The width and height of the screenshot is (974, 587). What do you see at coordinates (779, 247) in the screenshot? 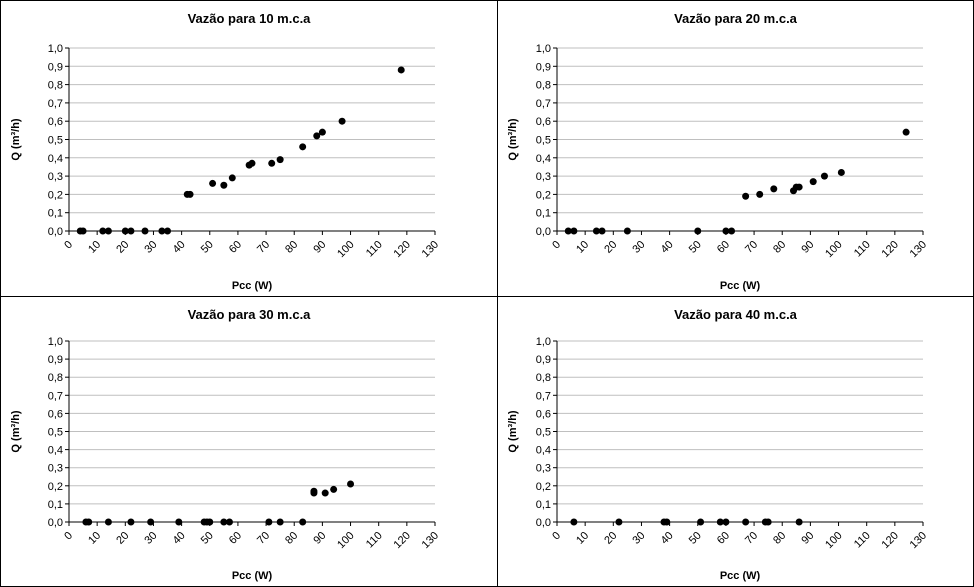
I see `x-tick-label: 80` at bounding box center [779, 247].